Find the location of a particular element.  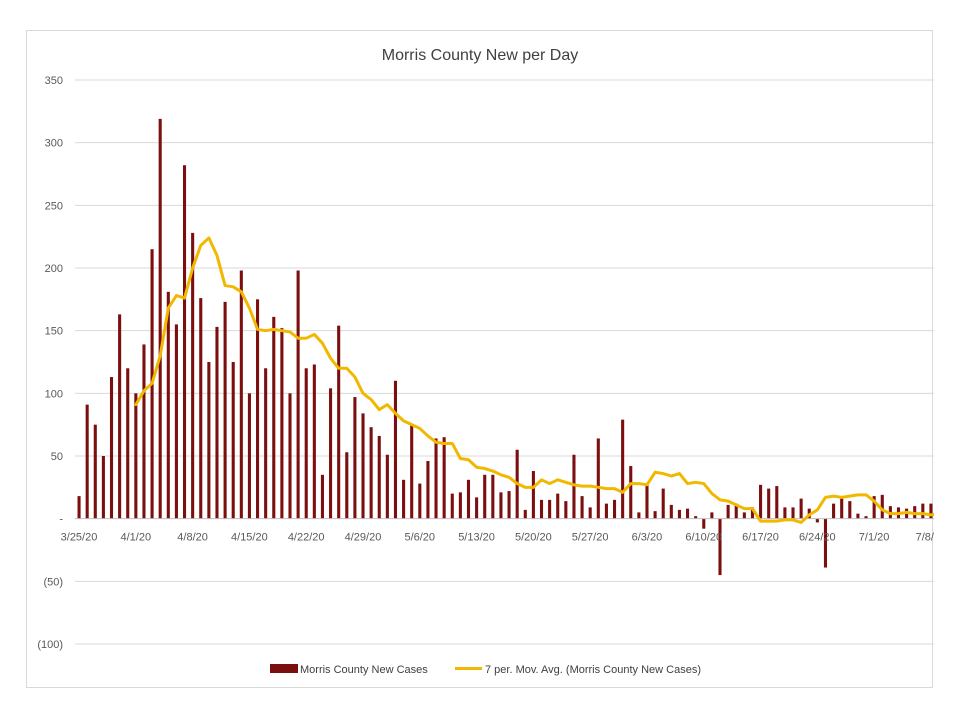

x-tick-label: 6/3/20 is located at coordinates (647, 538).